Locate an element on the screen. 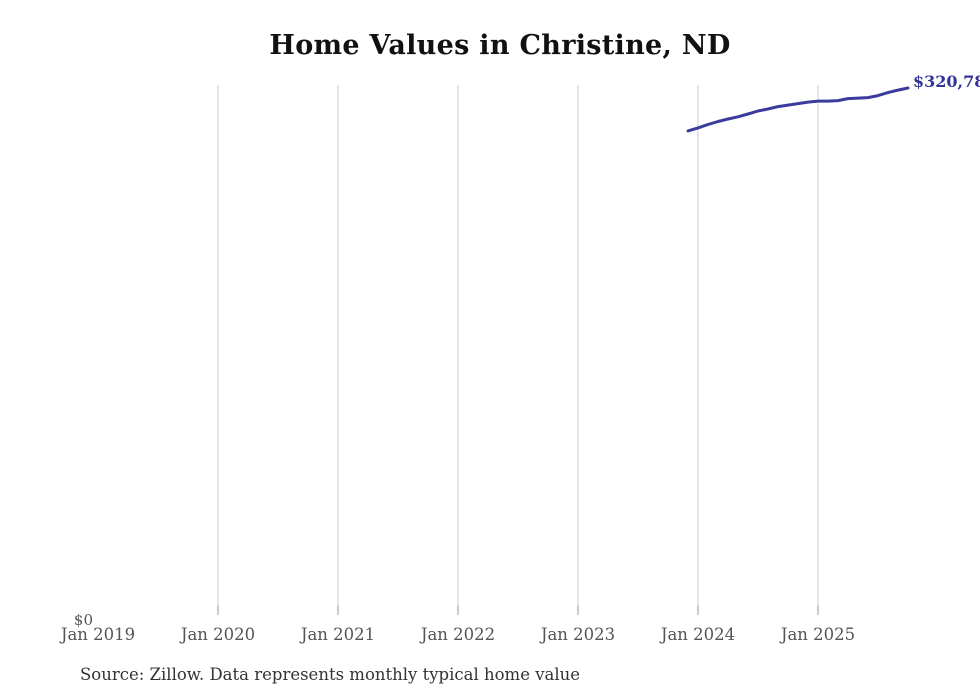  x-axis-label: Jan 2024 is located at coordinates (697, 634).